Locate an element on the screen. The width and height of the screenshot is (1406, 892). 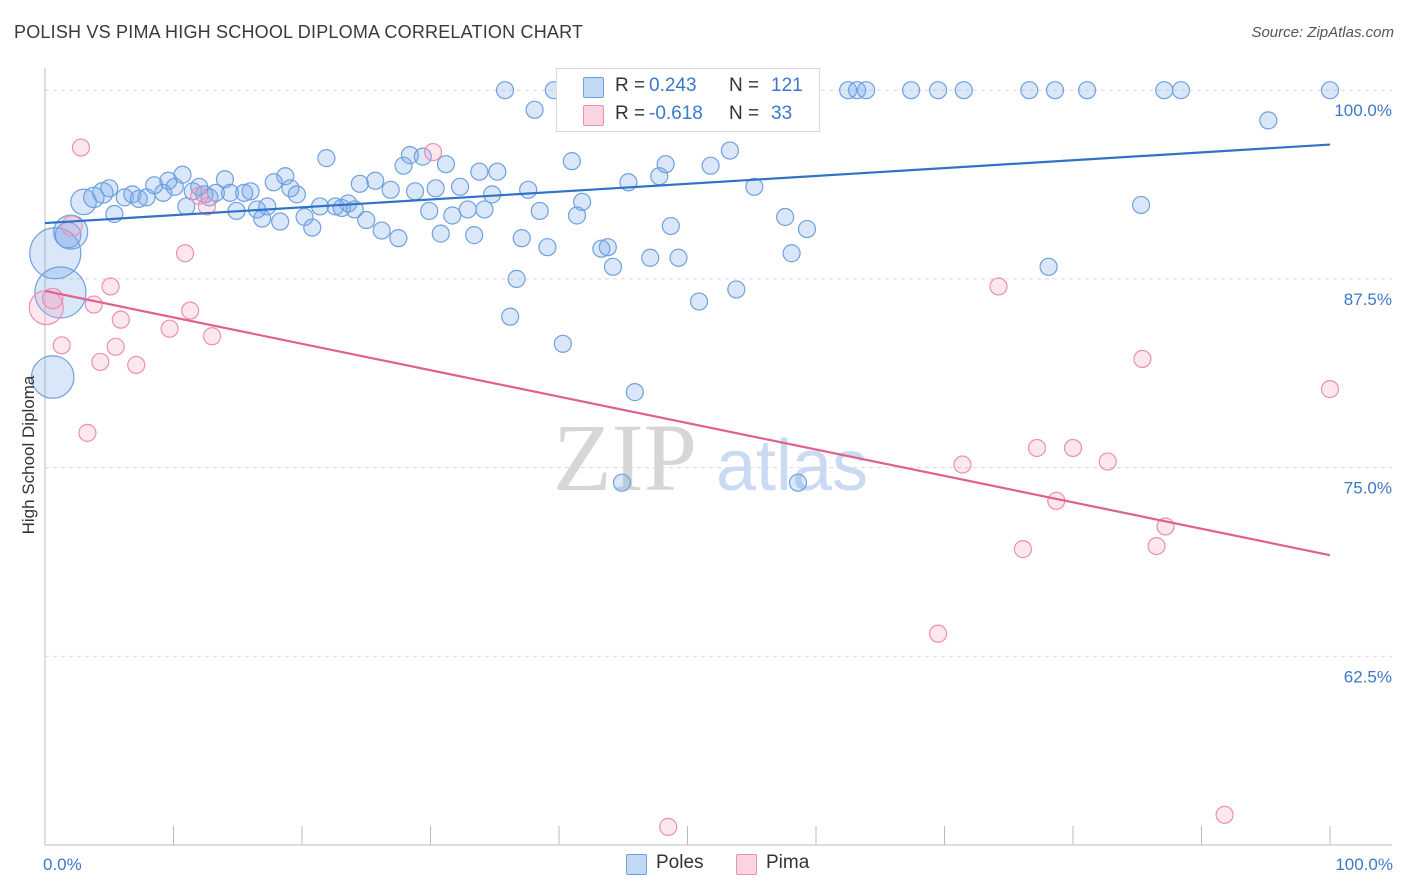
poles-n-label: N = is located at coordinates (744, 85).